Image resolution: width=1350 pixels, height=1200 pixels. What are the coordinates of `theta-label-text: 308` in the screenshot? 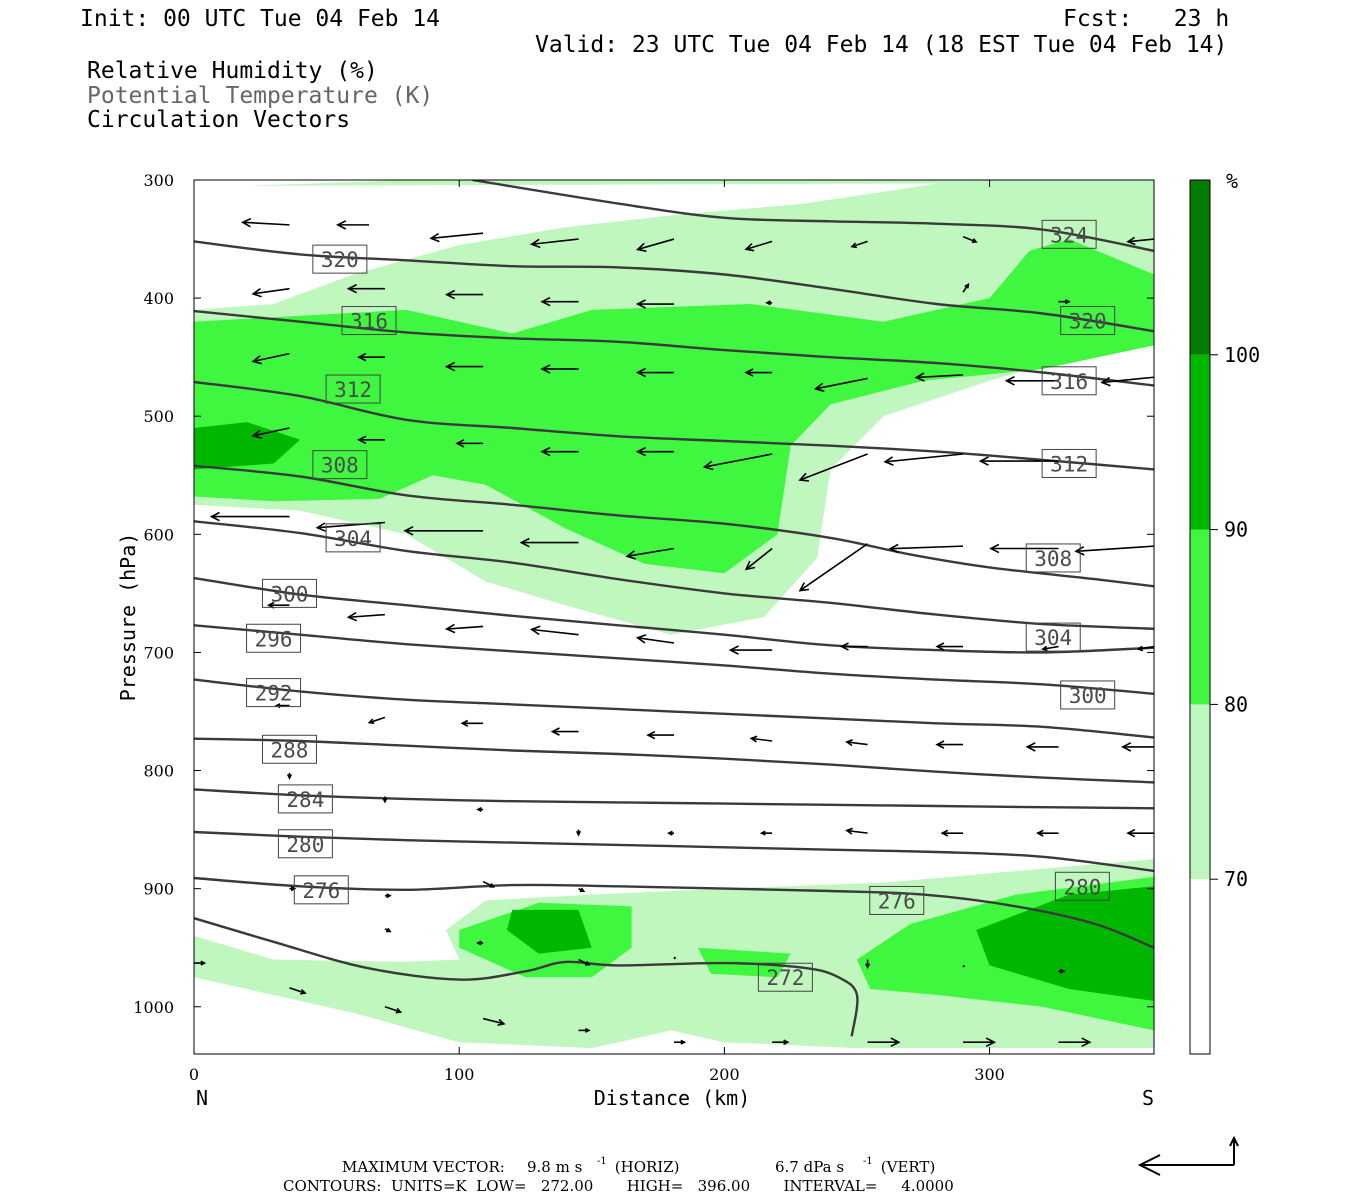 It's located at (1053, 559).